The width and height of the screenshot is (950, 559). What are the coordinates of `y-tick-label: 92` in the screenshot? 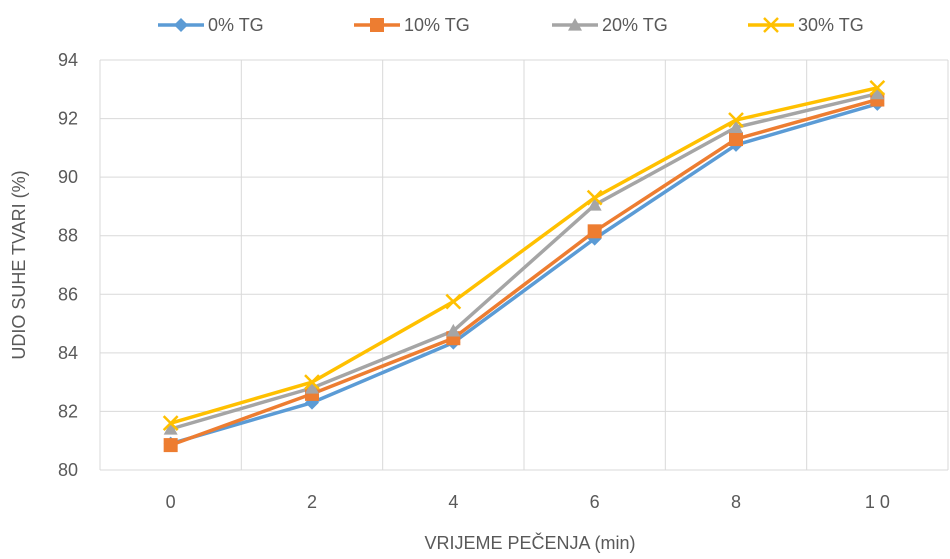 It's located at (68, 119).